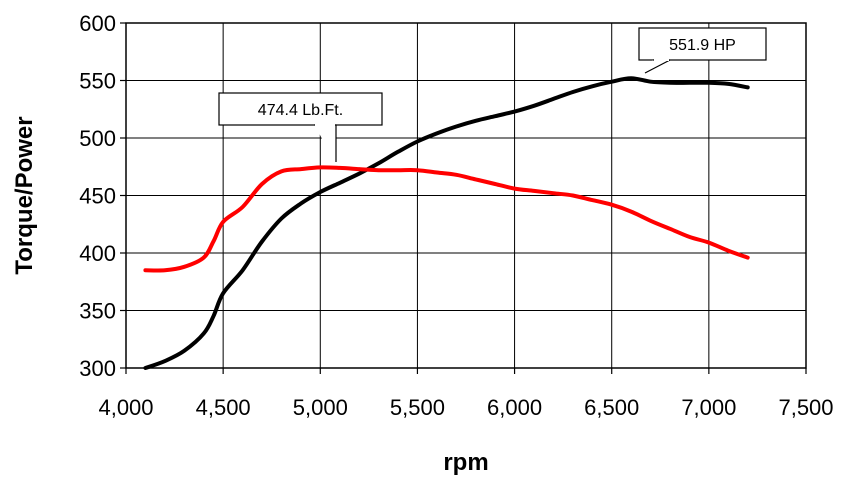  I want to click on y-tick-label: 350, so click(97, 311).